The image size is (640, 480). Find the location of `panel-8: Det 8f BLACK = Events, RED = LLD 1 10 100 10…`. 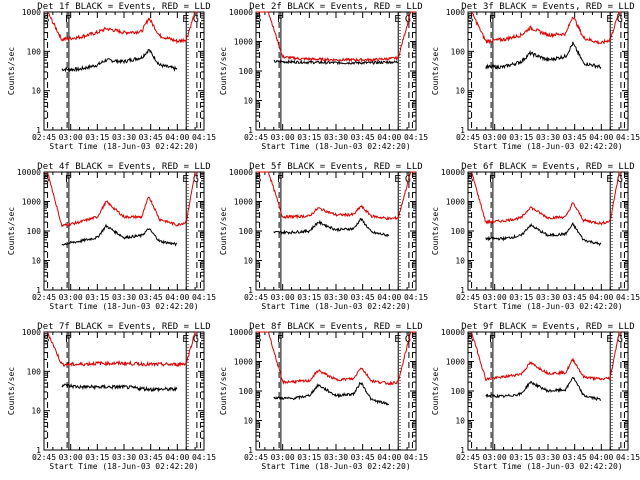

panel-8: Det 8f BLACK = Events, RED = LLD 1 10 100 10… is located at coordinates (323, 396).